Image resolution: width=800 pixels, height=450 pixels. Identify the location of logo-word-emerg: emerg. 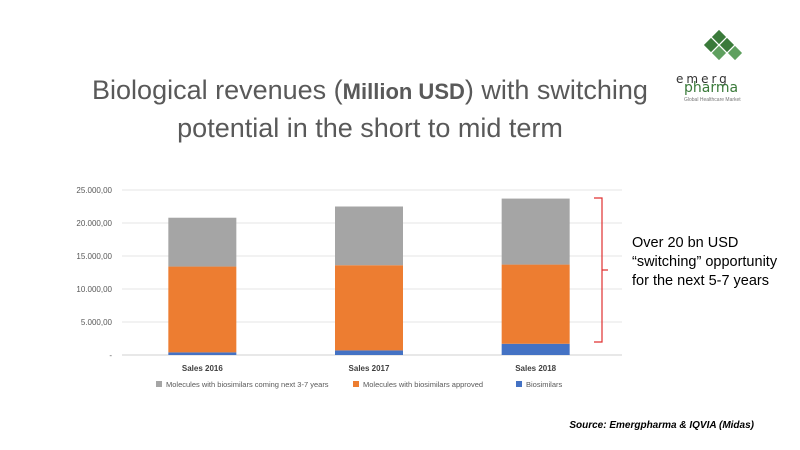
(703, 79).